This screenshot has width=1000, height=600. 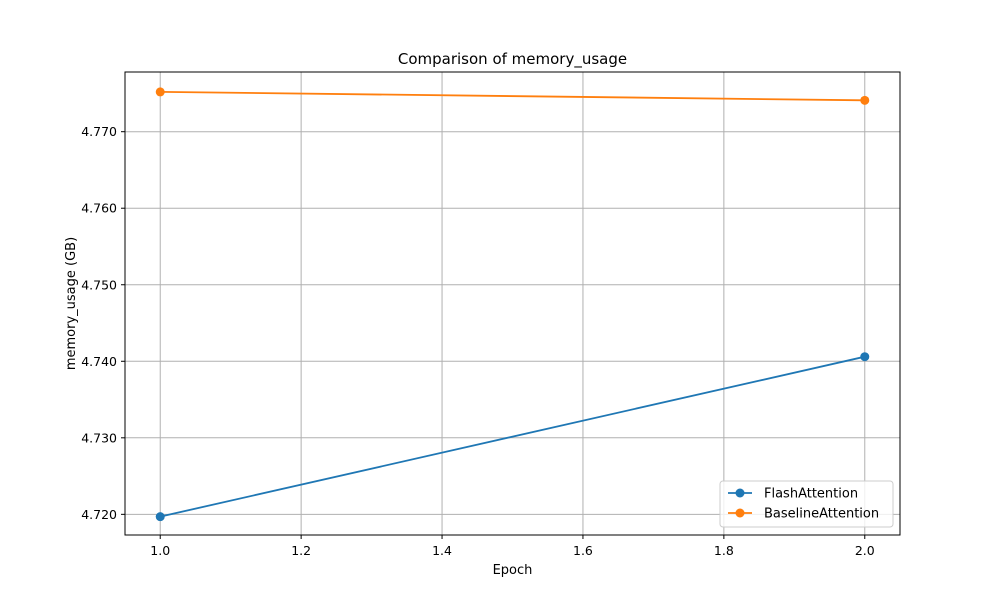 What do you see at coordinates (583, 550) in the screenshot?
I see `x-tick-label: 1.6` at bounding box center [583, 550].